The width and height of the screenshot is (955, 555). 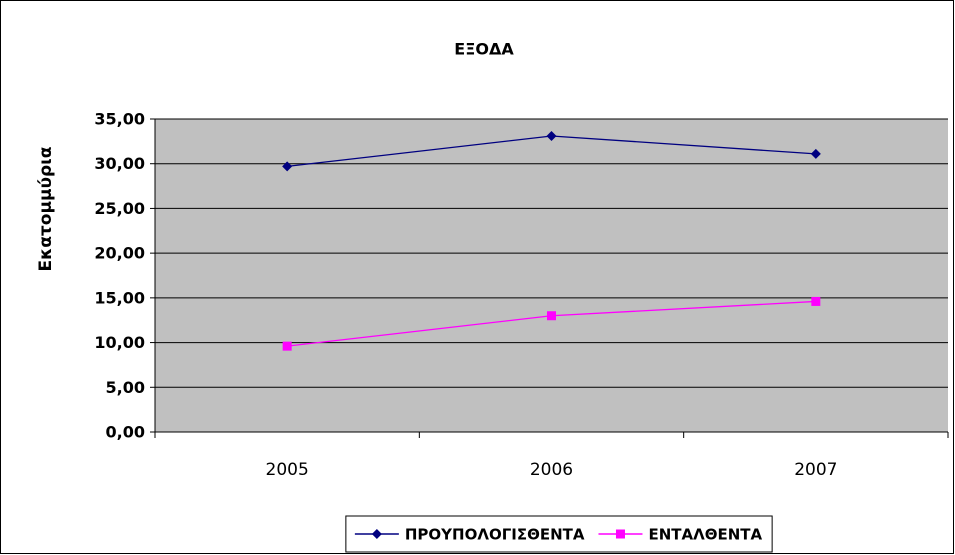 What do you see at coordinates (119, 119) in the screenshot?
I see `y-tick-label: 35,00` at bounding box center [119, 119].